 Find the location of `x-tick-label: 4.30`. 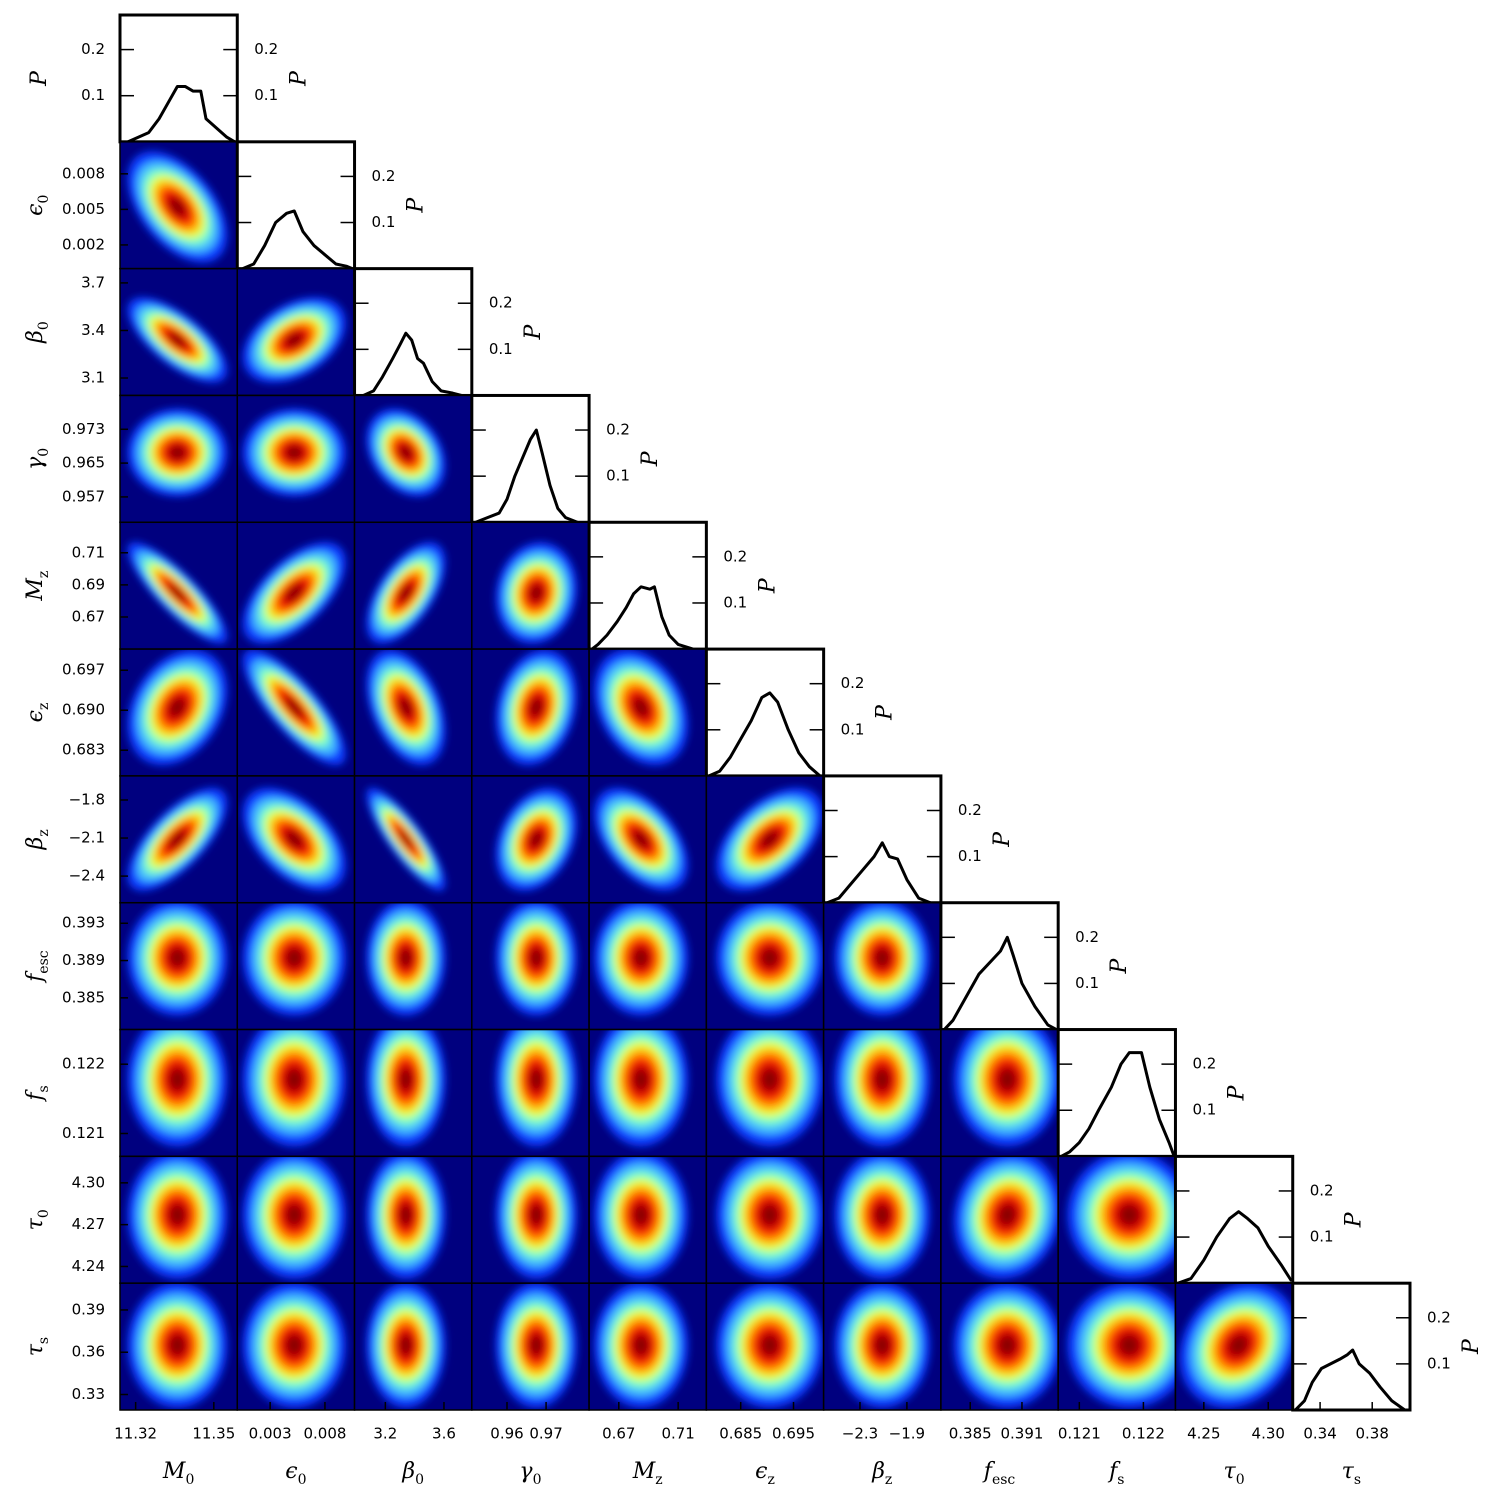

x-tick-label: 4.30 is located at coordinates (1268, 1434).